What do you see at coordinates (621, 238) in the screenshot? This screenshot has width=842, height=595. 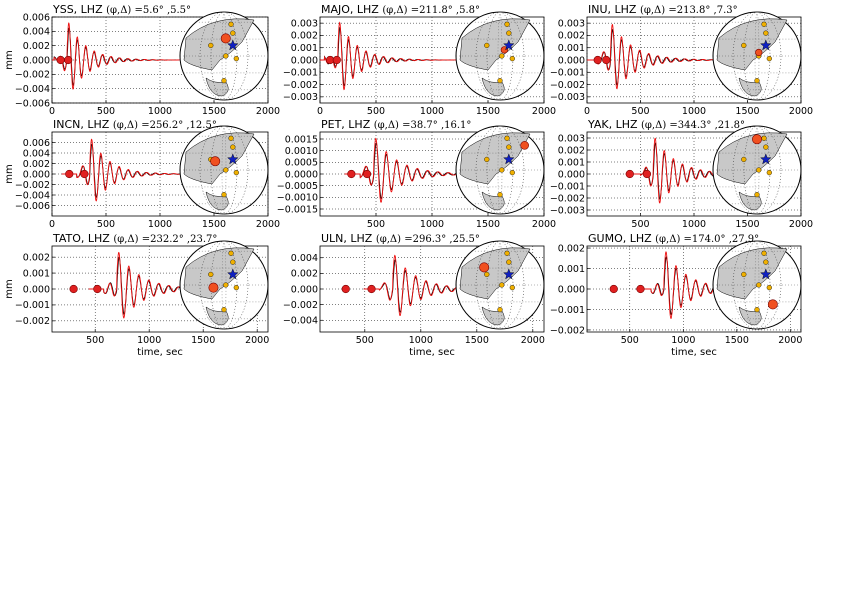 I see `title-station: GUMO, LHZ` at bounding box center [621, 238].